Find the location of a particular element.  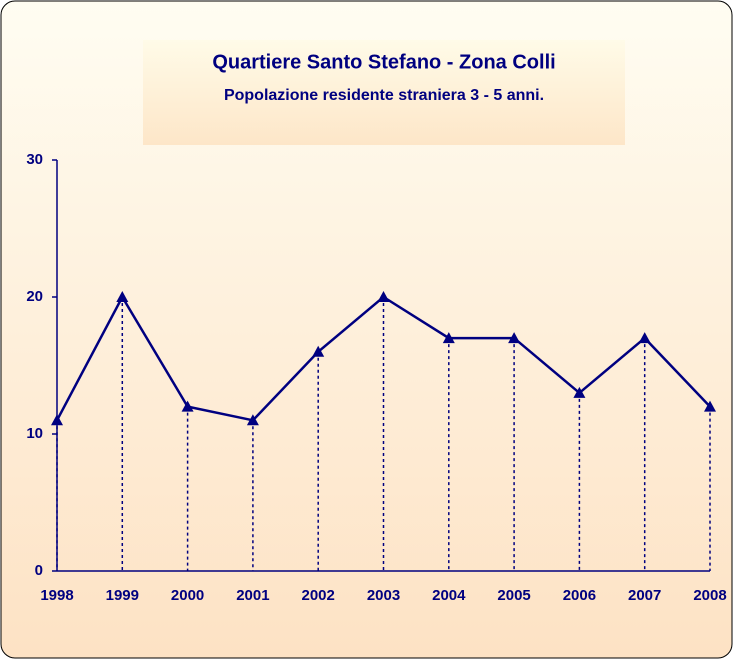

title-box is located at coordinates (384, 92).